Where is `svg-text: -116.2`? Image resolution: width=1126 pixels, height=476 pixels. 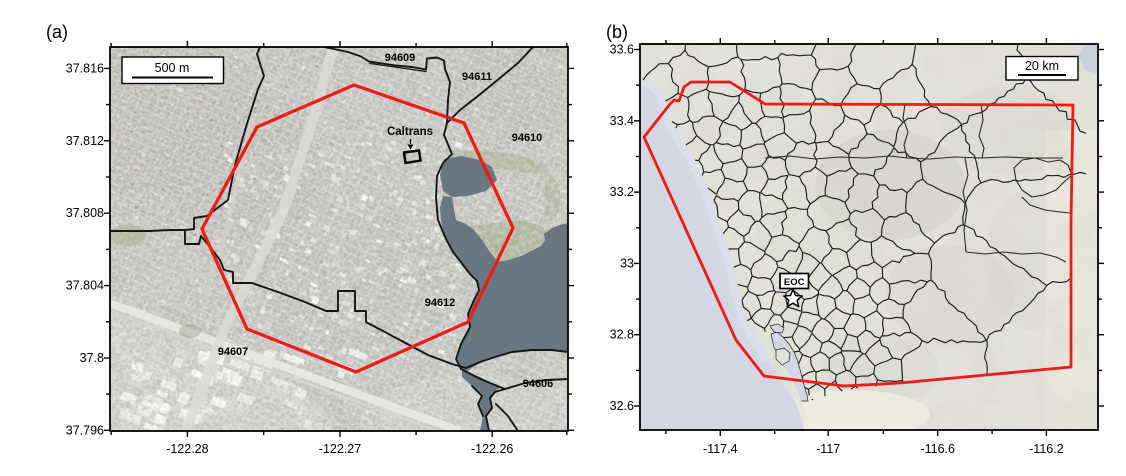
svg-text: -116.2 is located at coordinates (1046, 449).